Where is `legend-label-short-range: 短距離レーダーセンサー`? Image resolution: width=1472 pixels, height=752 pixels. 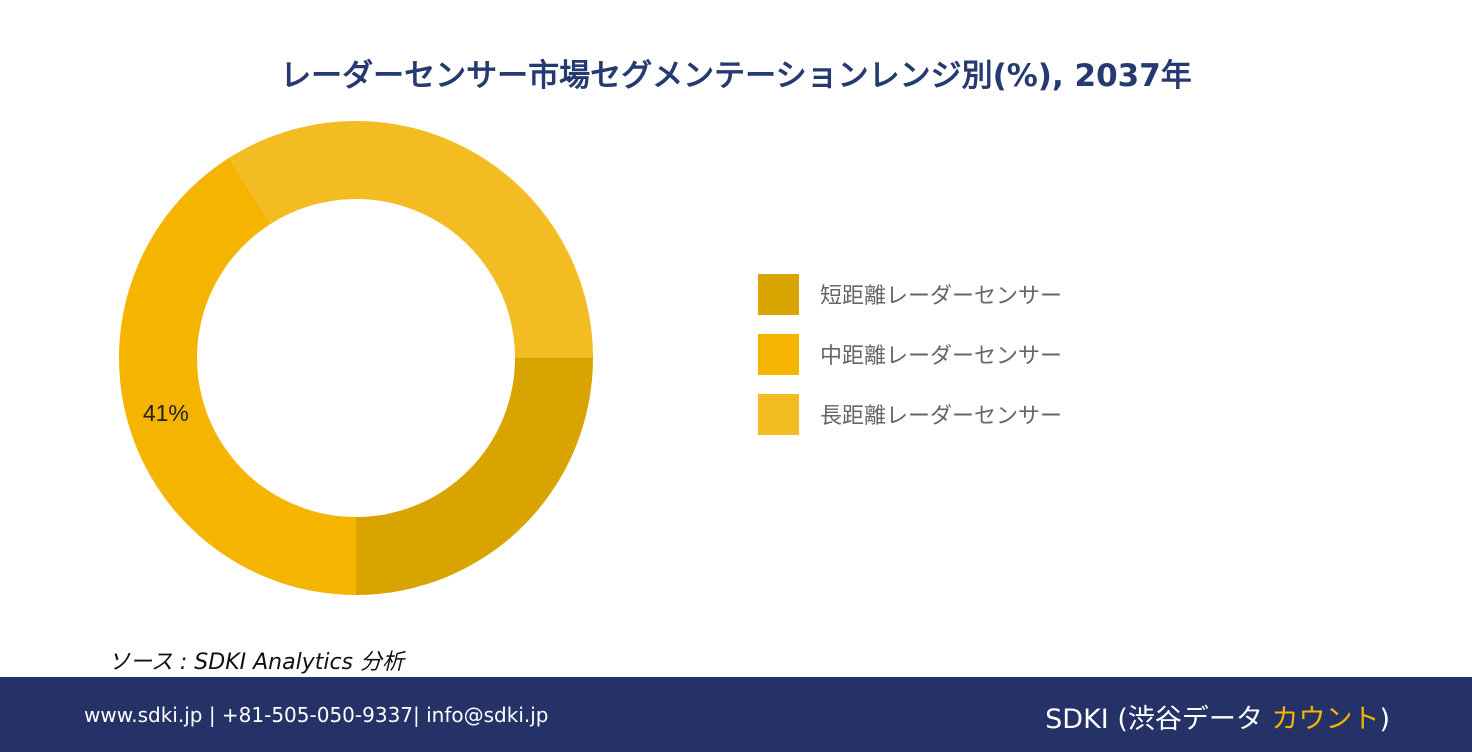 legend-label-short-range: 短距離レーダーセンサー is located at coordinates (941, 296).